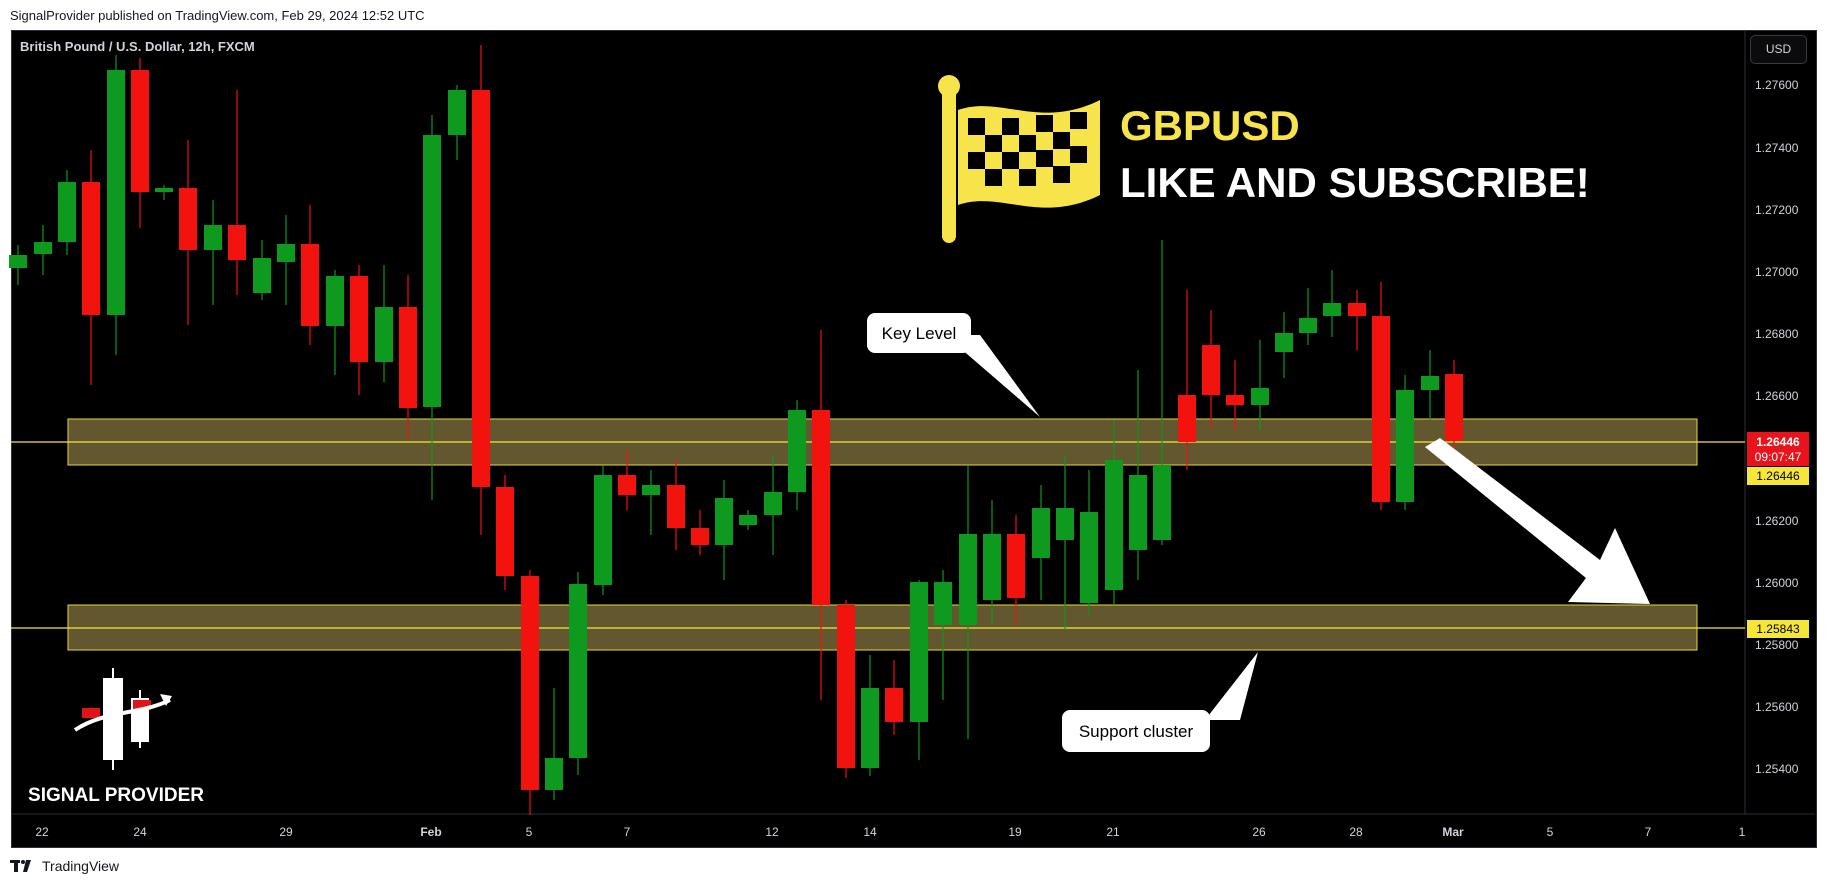 The height and width of the screenshot is (886, 1826). What do you see at coordinates (20, 866) in the screenshot?
I see `tradingview-icon` at bounding box center [20, 866].